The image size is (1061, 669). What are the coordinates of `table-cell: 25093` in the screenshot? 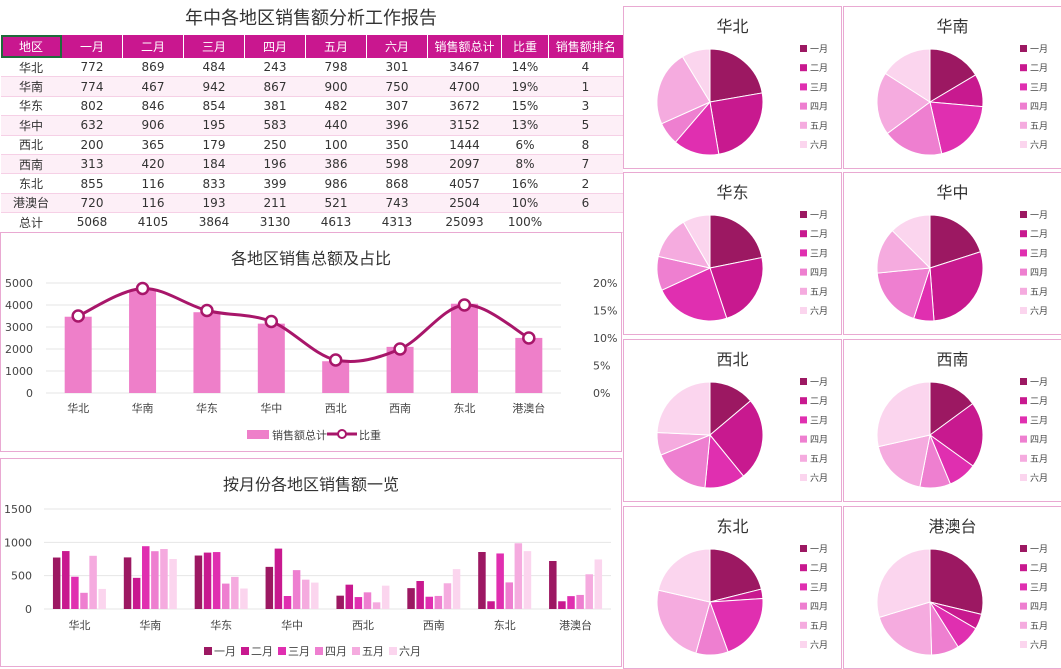 It's located at (464, 222).